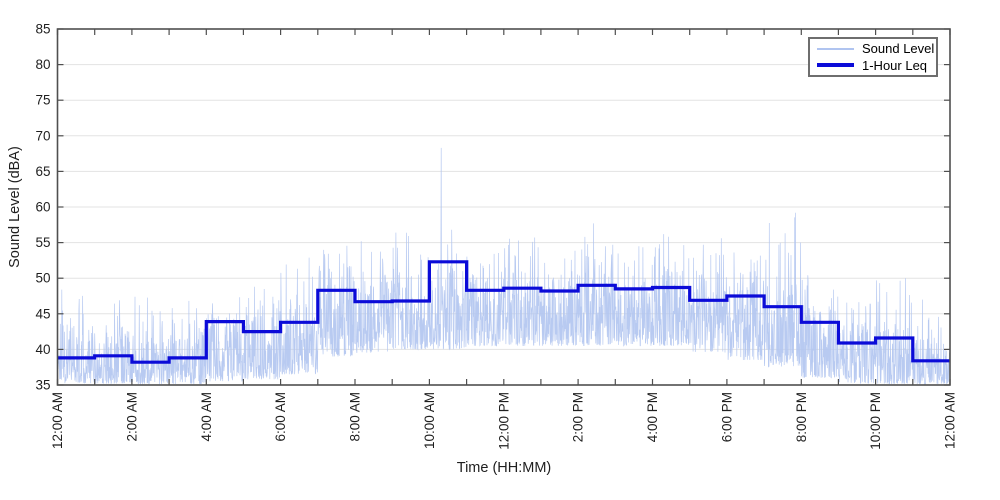  Describe the element at coordinates (280, 417) in the screenshot. I see `svg-text: 6:00 AM` at that location.